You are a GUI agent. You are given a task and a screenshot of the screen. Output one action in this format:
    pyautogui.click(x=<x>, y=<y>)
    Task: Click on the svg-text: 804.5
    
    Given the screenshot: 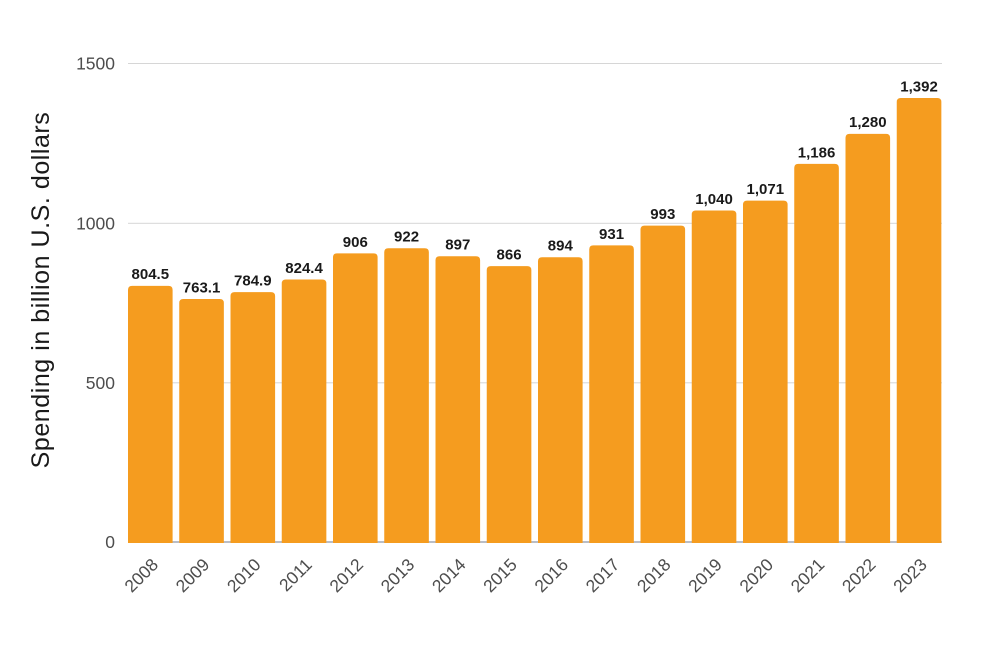 What is the action you would take?
    pyautogui.click(x=151, y=274)
    